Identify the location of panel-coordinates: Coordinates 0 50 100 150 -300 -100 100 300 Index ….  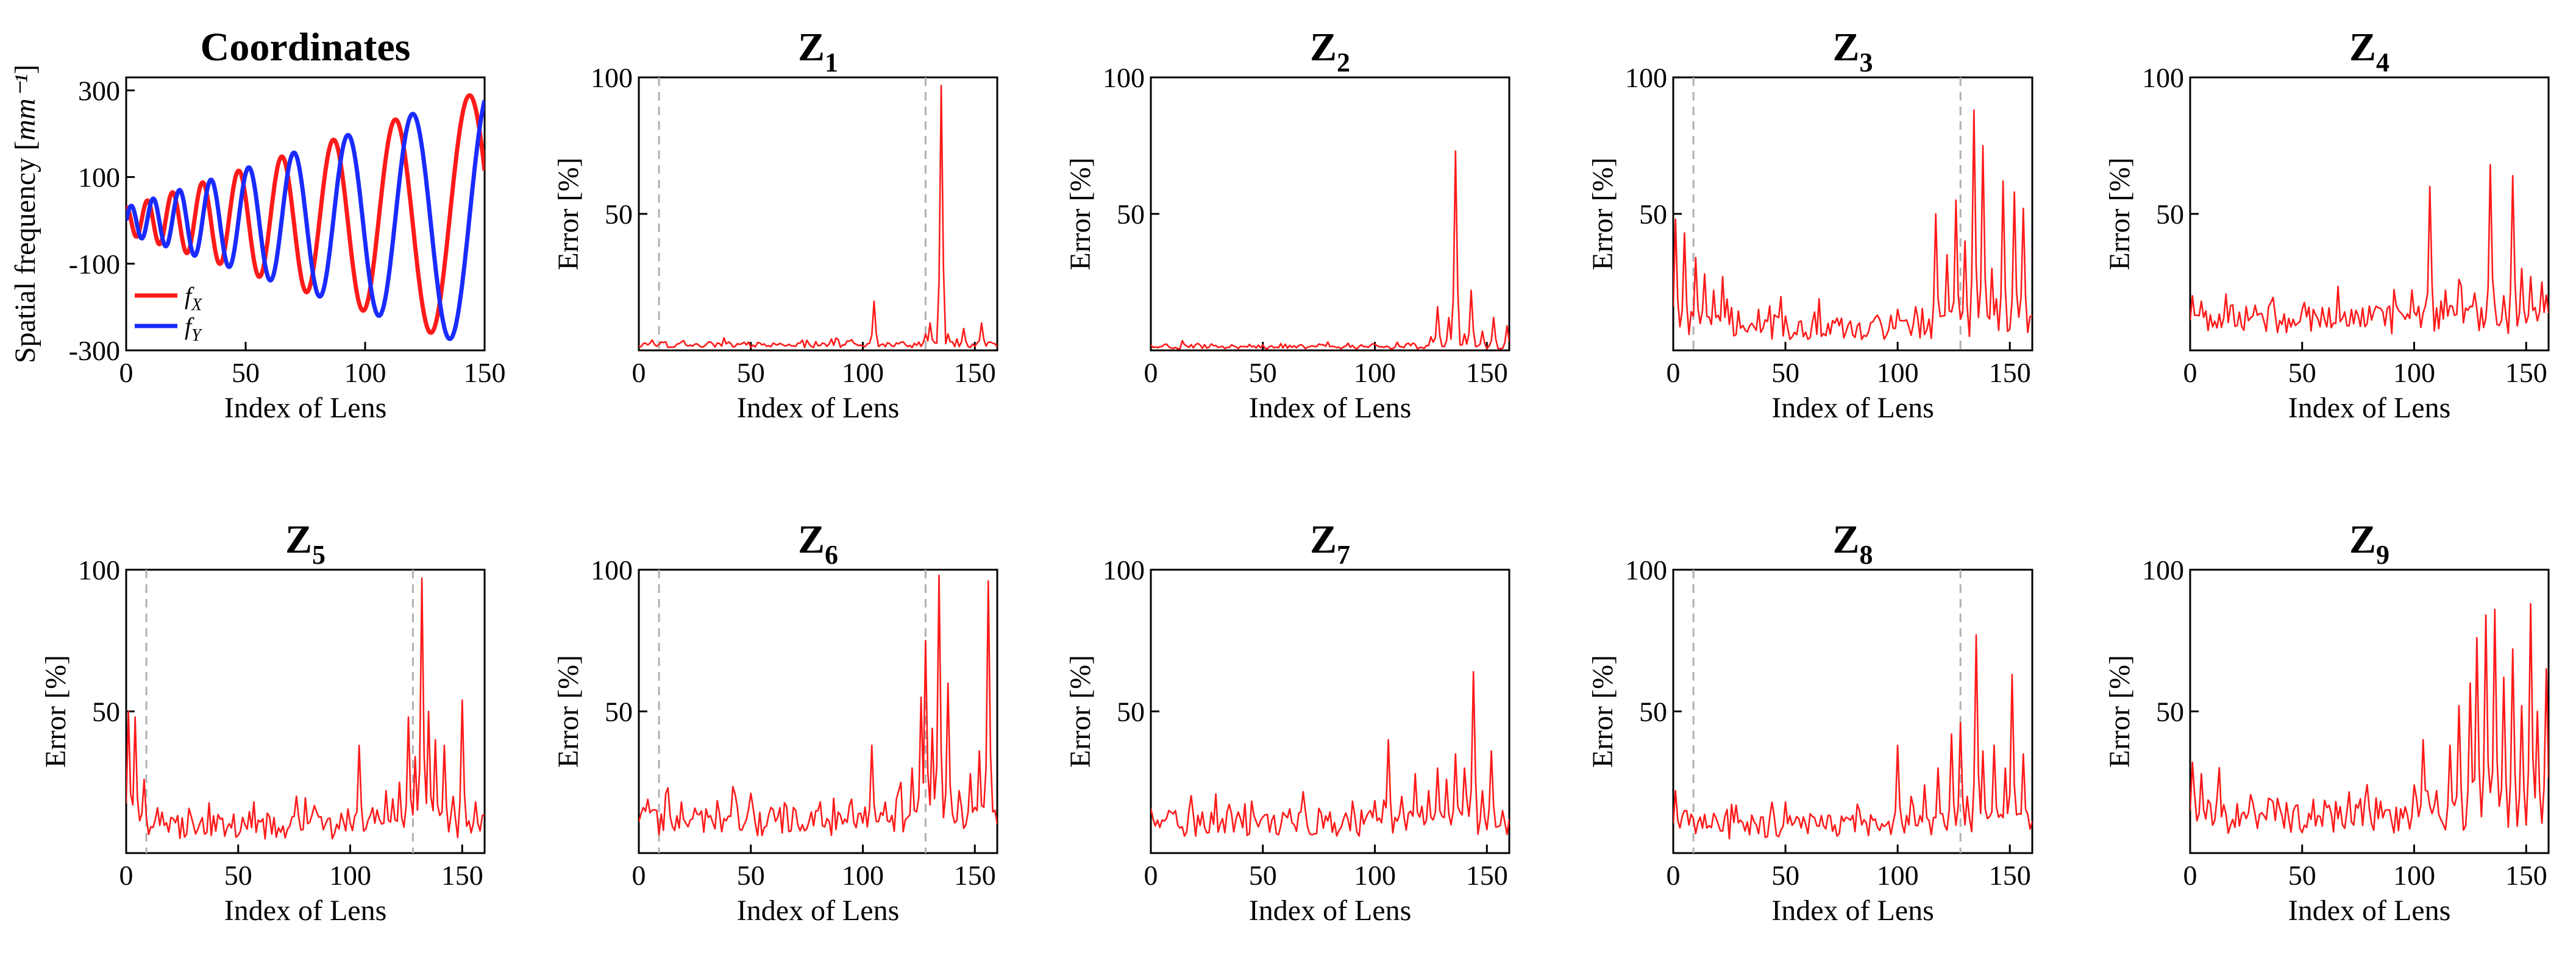
(257, 224).